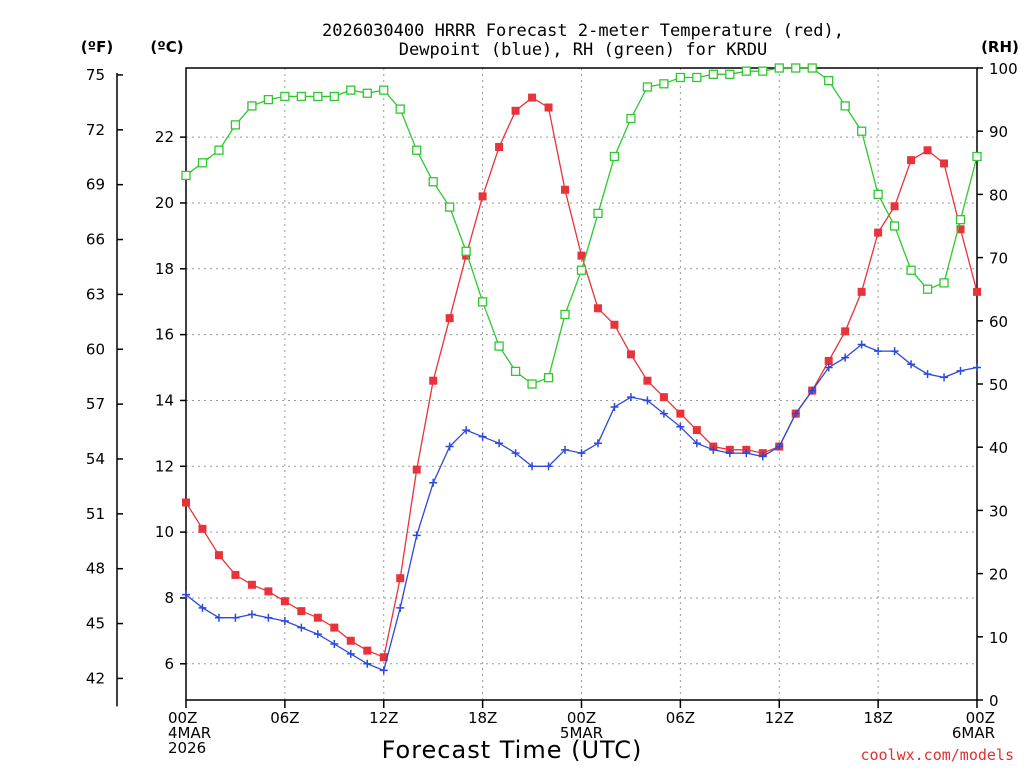 The height and width of the screenshot is (768, 1024). Describe the element at coordinates (998, 322) in the screenshot. I see `rh-tick-label: 60` at that location.